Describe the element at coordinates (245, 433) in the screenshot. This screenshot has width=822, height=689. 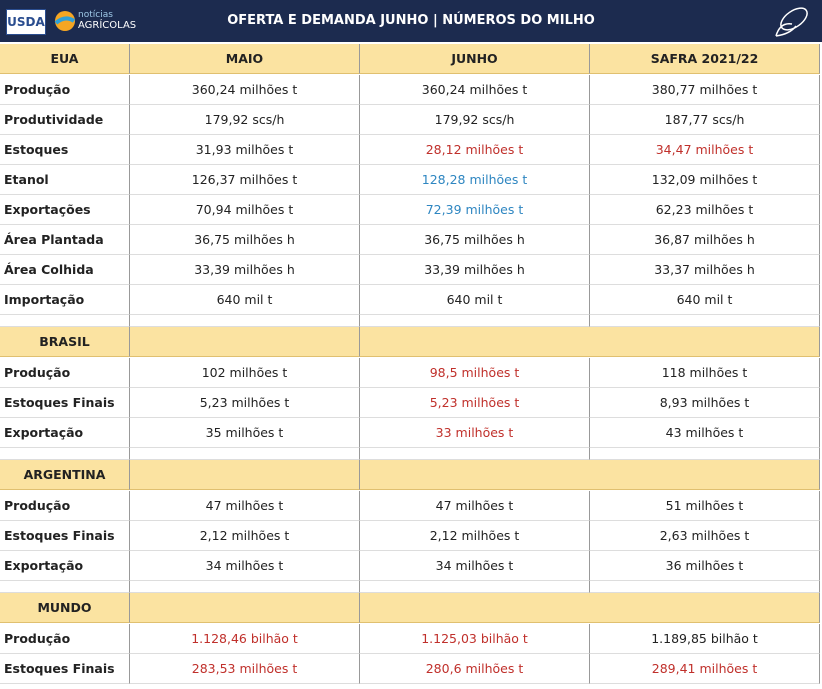
I see `value-cell: 35 milhões t` at that location.